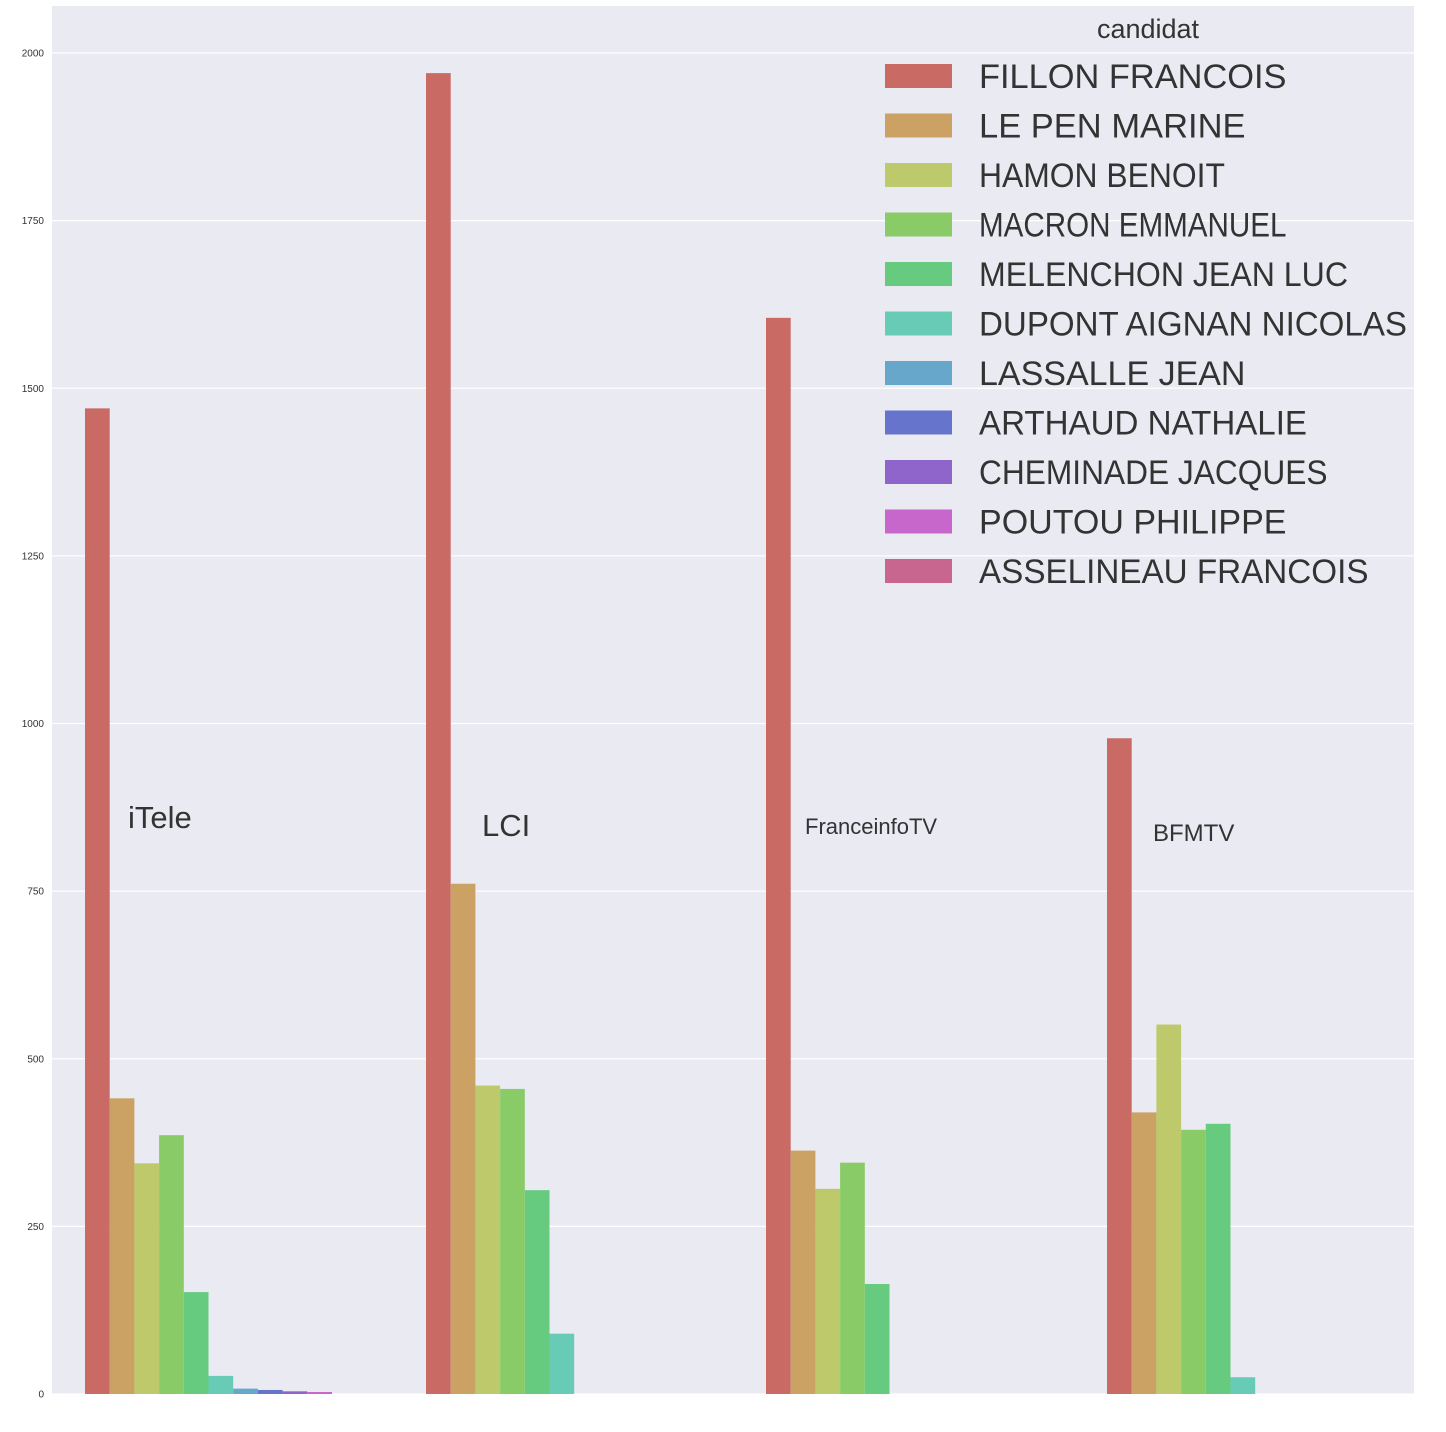 The image size is (1446, 1432). Describe the element at coordinates (33, 54) in the screenshot. I see `y-tick-label: 2000` at that location.